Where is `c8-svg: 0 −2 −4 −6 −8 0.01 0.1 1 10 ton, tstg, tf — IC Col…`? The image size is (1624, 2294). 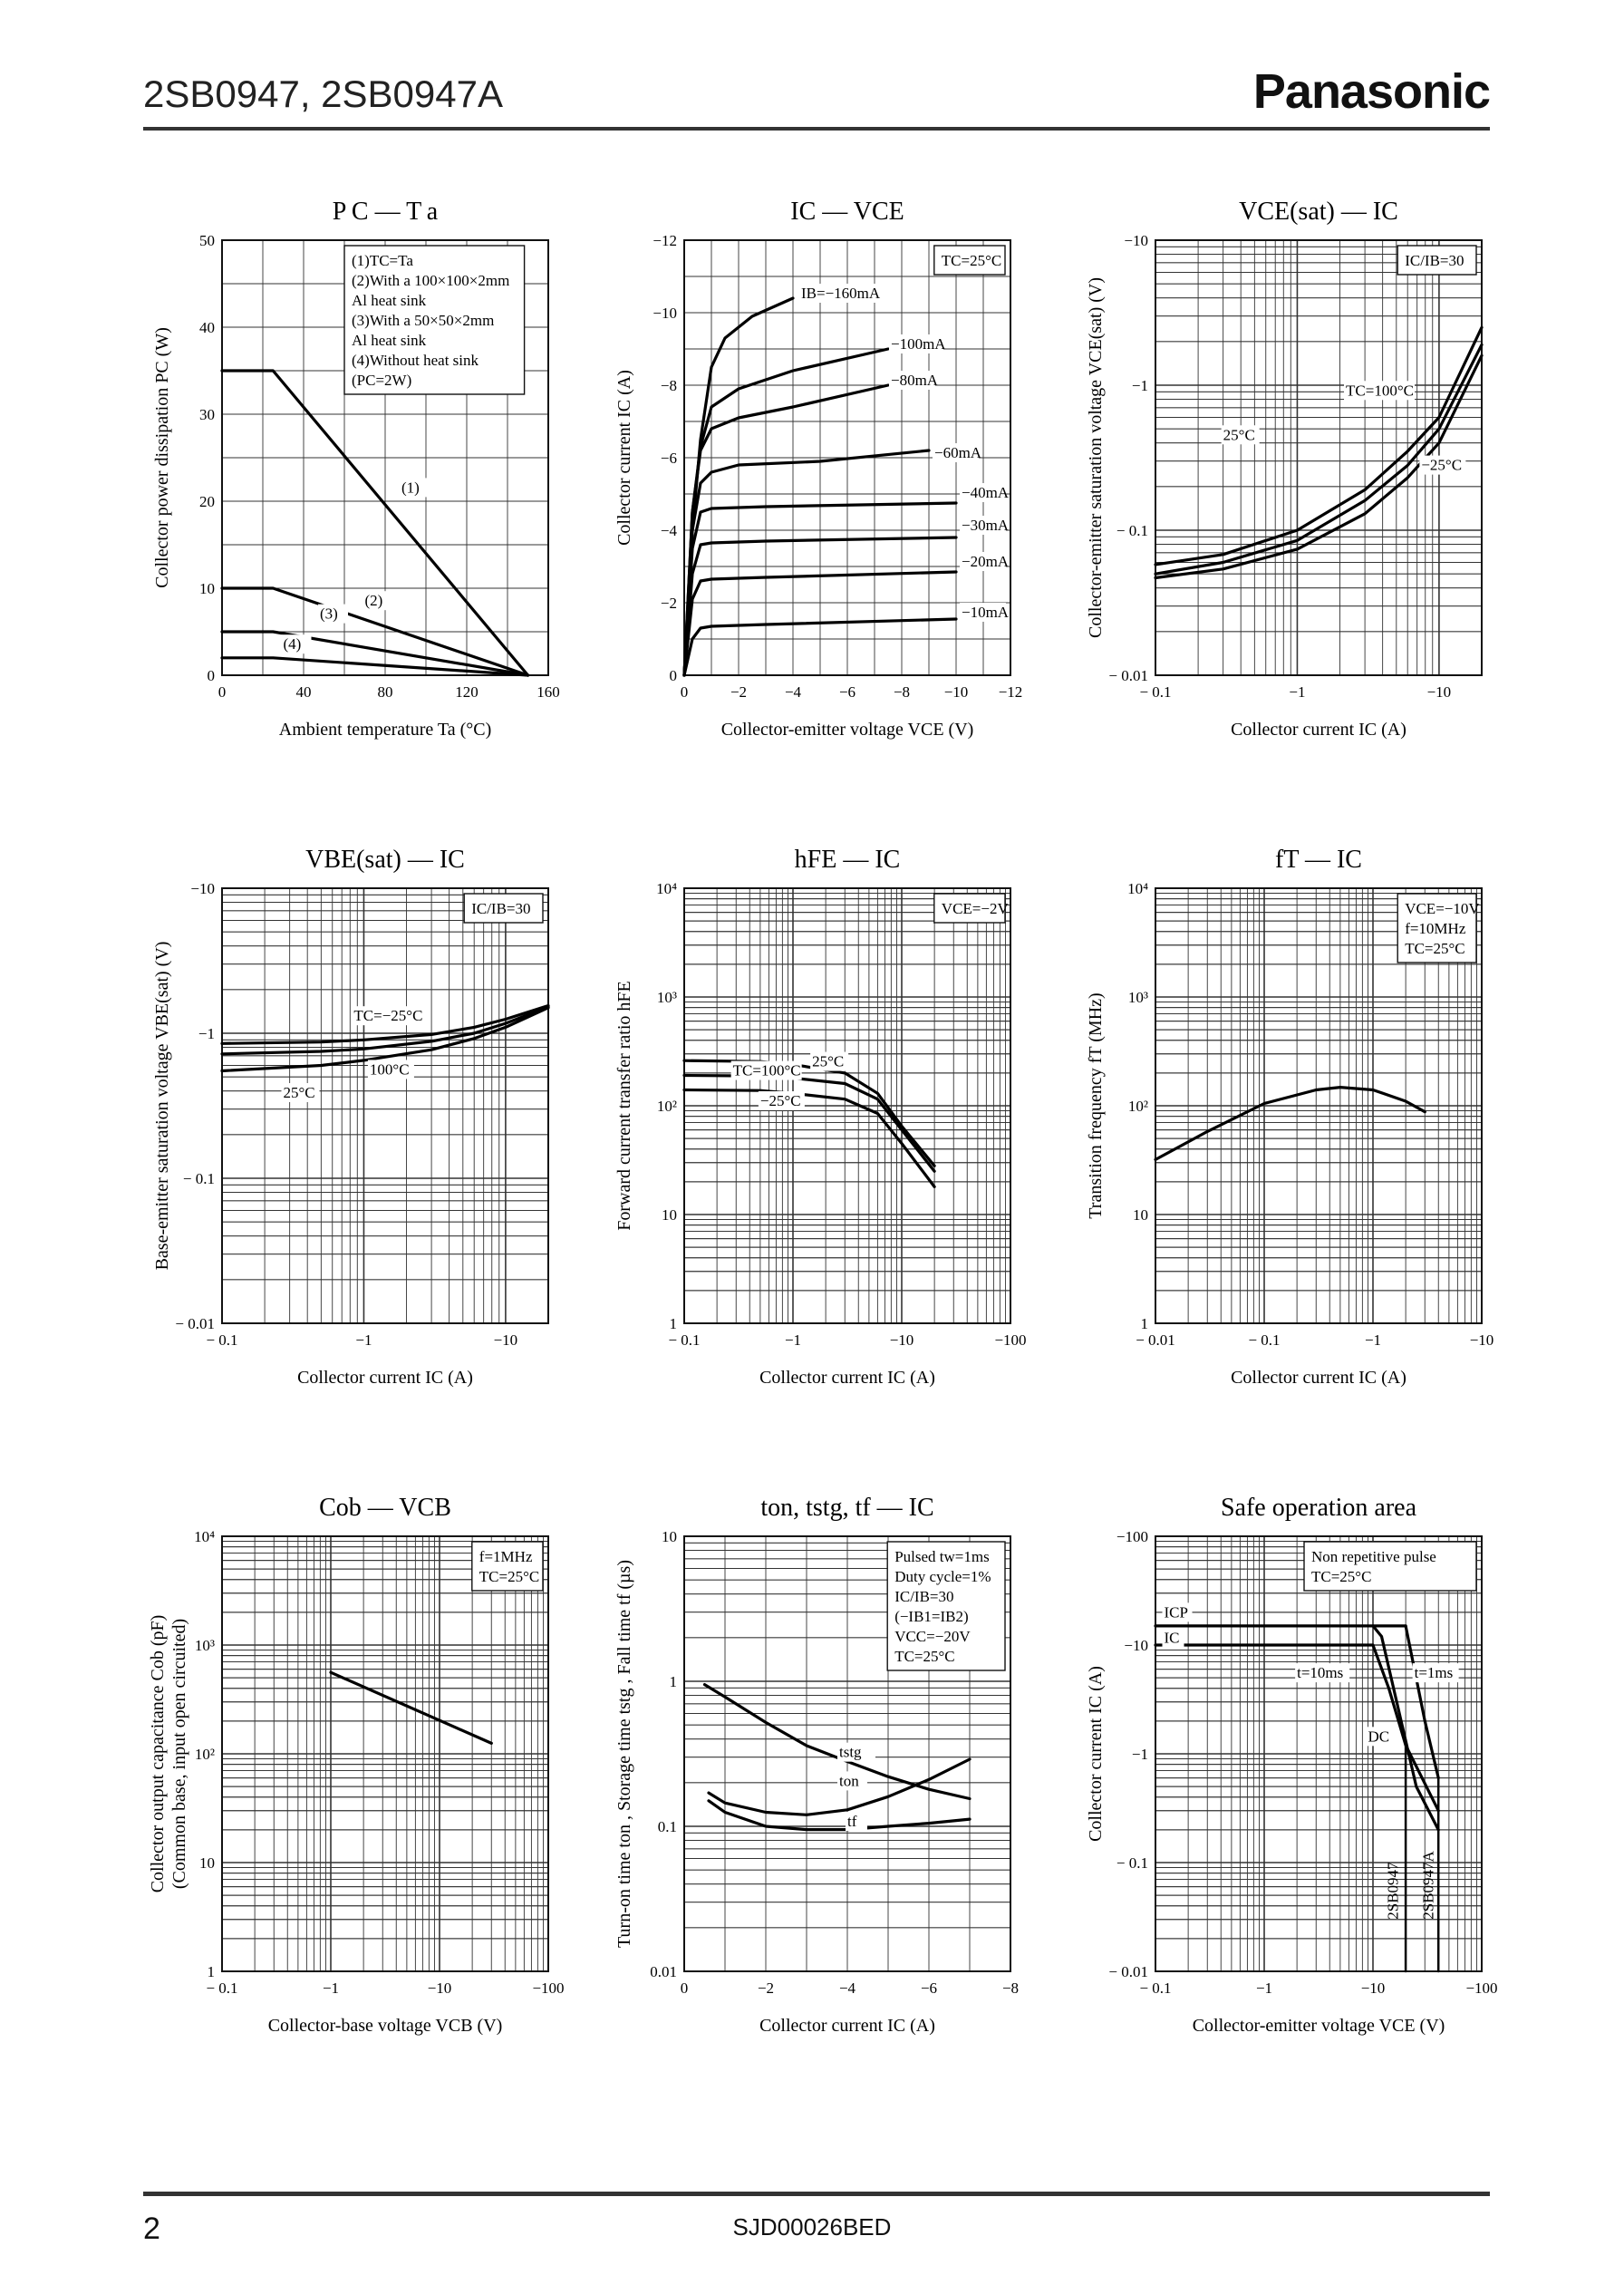
c8-svg: 0 −2 −4 −6 −8 0.01 0.1 1 10 ton, tstg, tf — IC Col… is located at coordinates (816, 1765).